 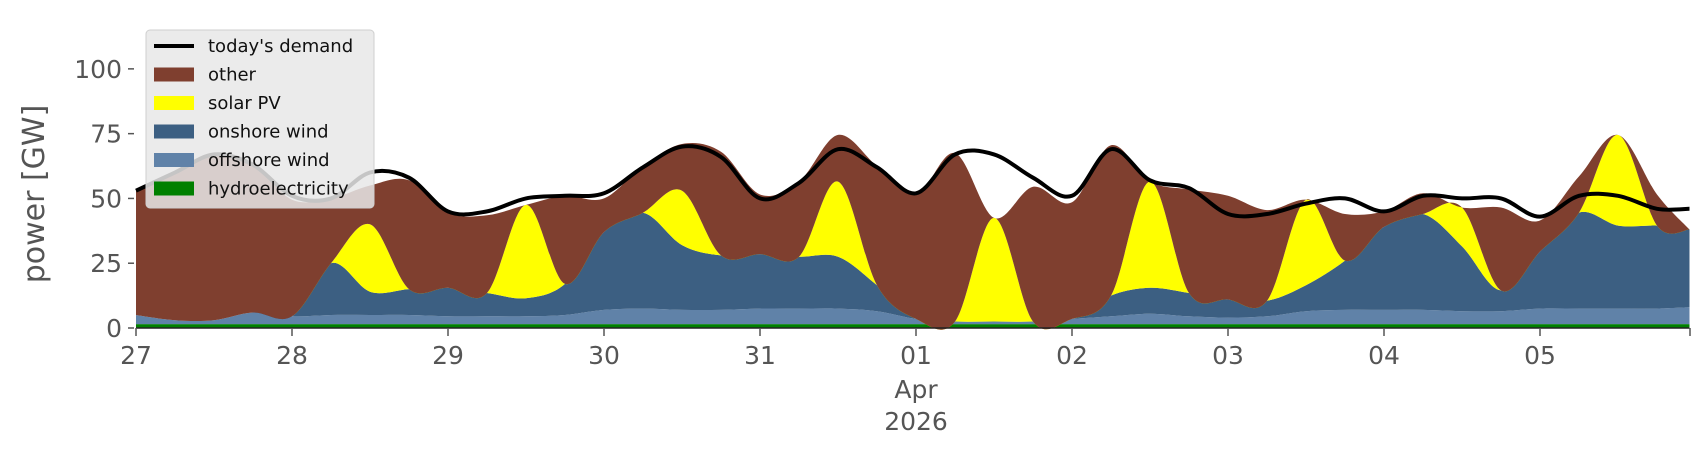 I want to click on legend-label-other: other, so click(x=232, y=75).